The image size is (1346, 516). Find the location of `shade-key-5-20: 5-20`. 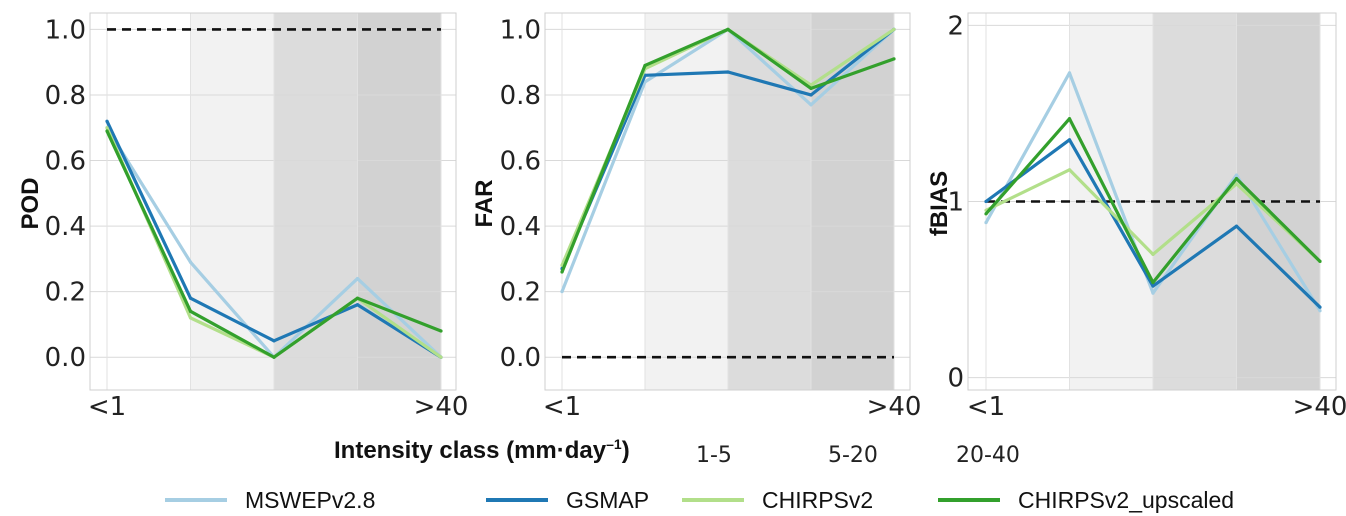

shade-key-5-20: 5-20 is located at coordinates (853, 455).